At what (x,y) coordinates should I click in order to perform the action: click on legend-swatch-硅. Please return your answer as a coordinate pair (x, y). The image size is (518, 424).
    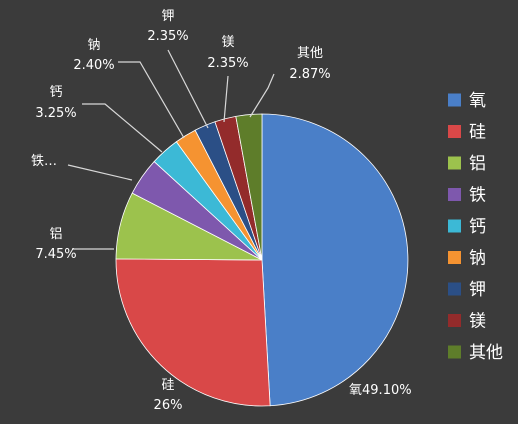
    Looking at the image, I should click on (454, 131).